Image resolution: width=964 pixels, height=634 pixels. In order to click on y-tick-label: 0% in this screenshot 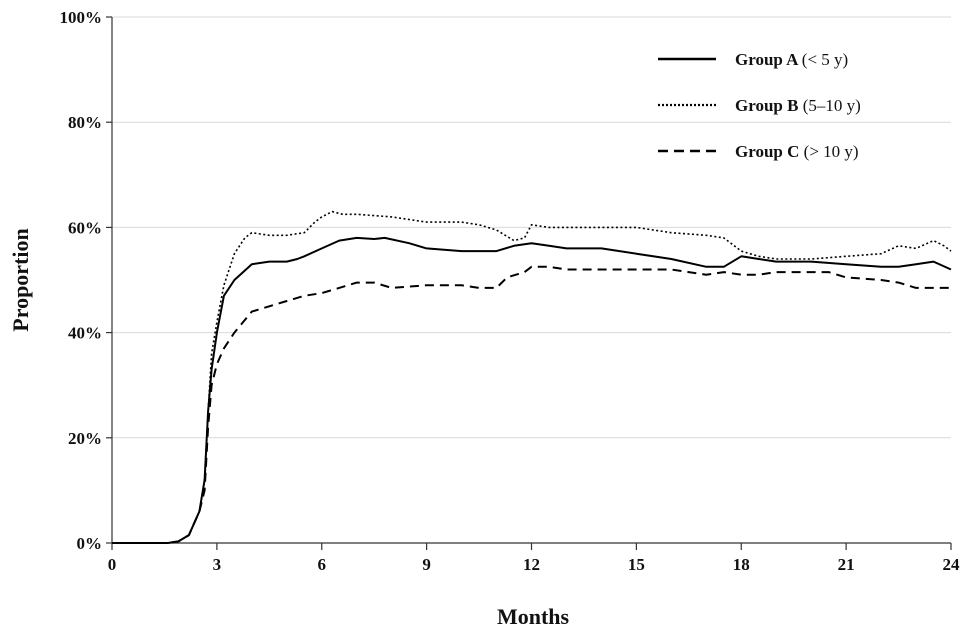, I will do `click(90, 543)`.